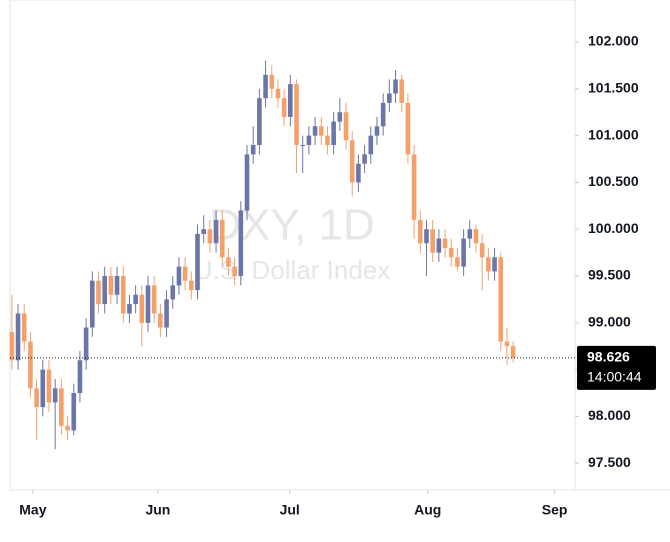 This screenshot has height=542, width=670. What do you see at coordinates (290, 510) in the screenshot?
I see `x-tick-label: Jul` at bounding box center [290, 510].